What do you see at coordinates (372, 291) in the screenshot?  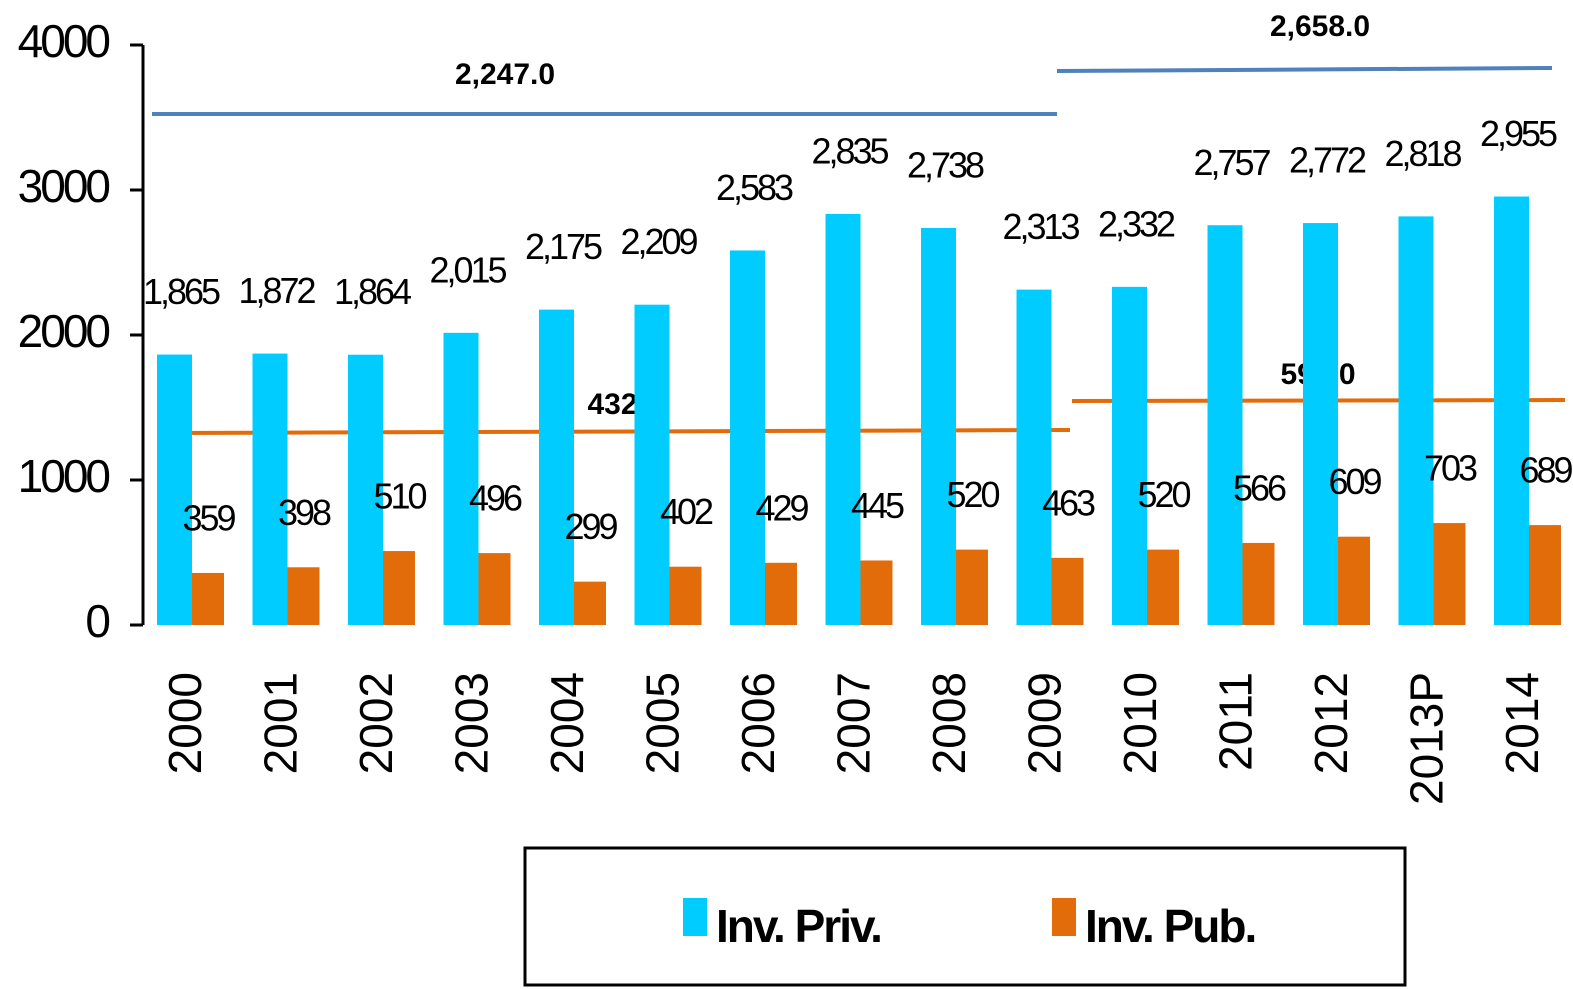 I see `value-label: 1,864` at bounding box center [372, 291].